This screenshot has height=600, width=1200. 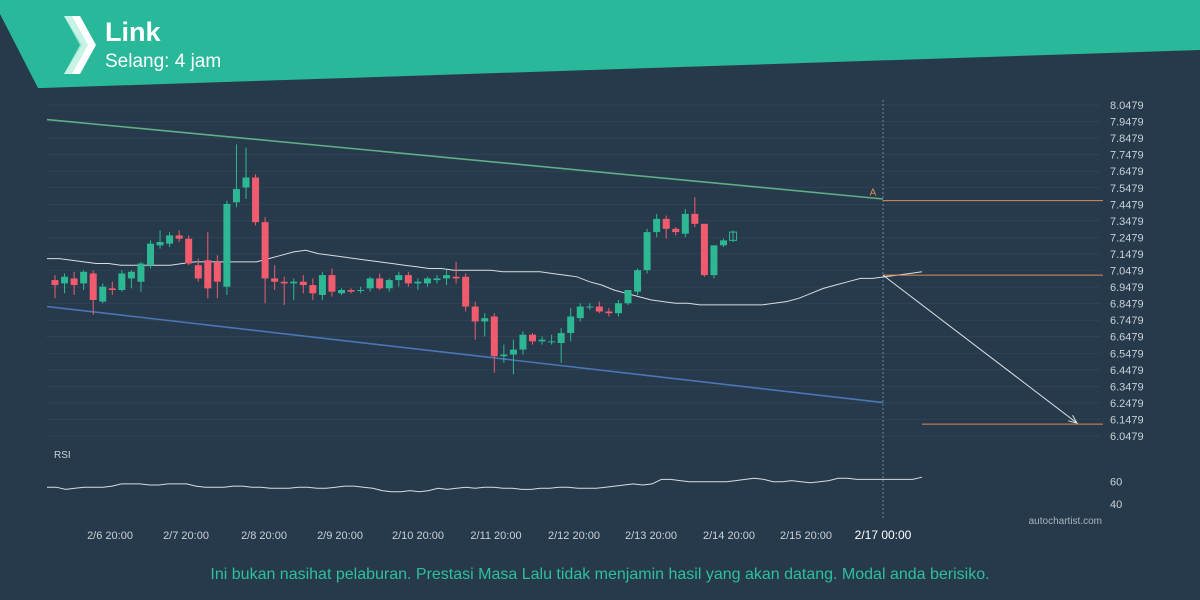 What do you see at coordinates (1116, 483) in the screenshot?
I see `rsi-tick-label: 60` at bounding box center [1116, 483].